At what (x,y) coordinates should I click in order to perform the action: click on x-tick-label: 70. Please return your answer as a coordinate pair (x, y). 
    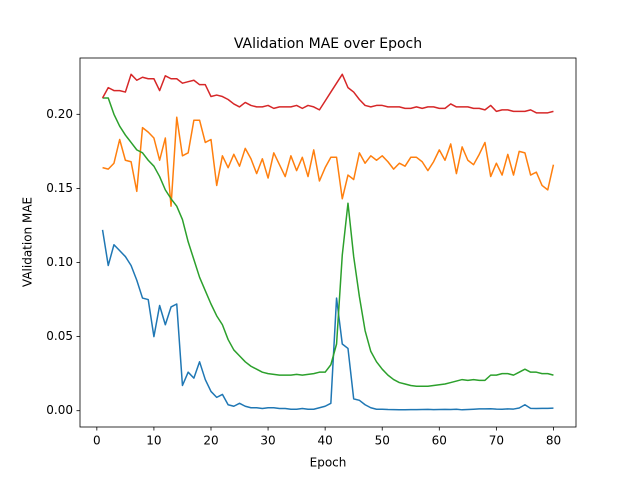
    Looking at the image, I should click on (496, 441).